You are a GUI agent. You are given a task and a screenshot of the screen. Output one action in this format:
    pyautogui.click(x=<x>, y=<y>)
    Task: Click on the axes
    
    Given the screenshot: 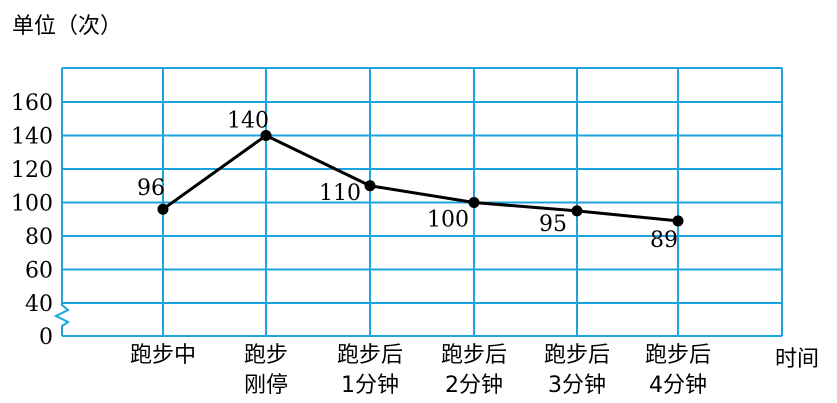 What is the action you would take?
    pyautogui.click(x=61, y=202)
    